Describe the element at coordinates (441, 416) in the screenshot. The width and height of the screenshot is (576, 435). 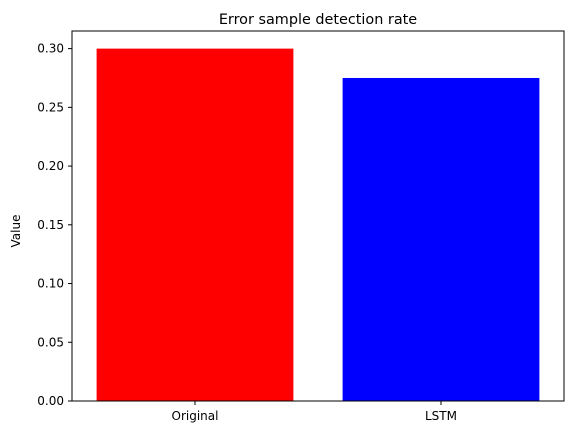
I see `x-tick-label: LSTM` at that location.